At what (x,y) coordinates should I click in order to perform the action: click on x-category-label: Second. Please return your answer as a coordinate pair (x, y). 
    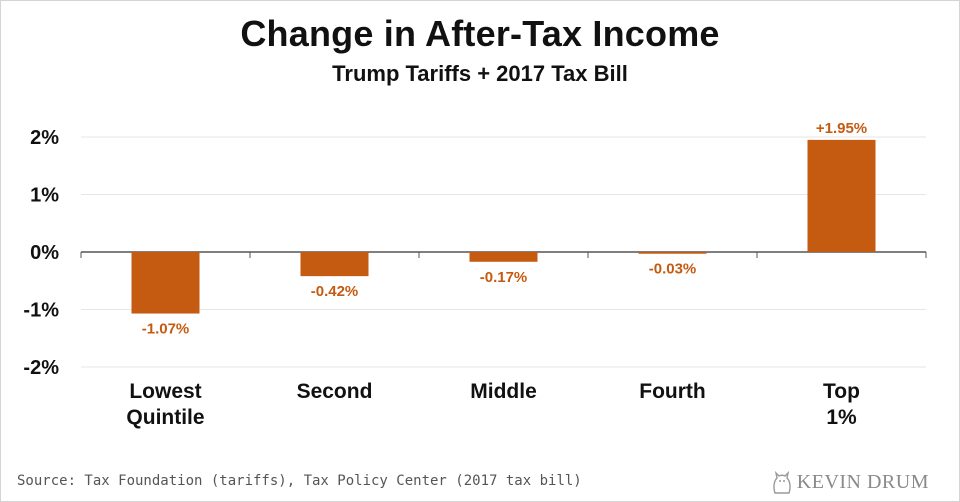
    Looking at the image, I should click on (335, 391).